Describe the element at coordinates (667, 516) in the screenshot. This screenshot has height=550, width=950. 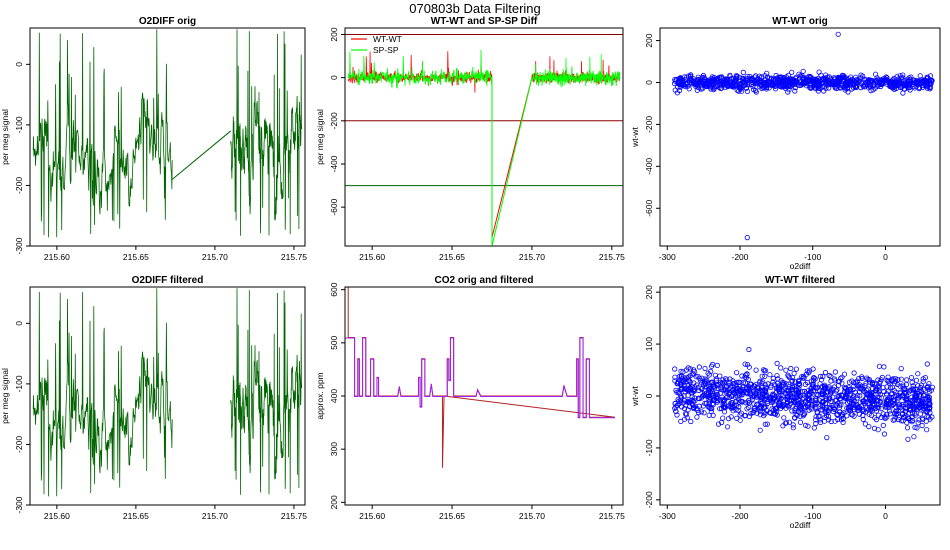
I see `x-tick-label: -300` at that location.